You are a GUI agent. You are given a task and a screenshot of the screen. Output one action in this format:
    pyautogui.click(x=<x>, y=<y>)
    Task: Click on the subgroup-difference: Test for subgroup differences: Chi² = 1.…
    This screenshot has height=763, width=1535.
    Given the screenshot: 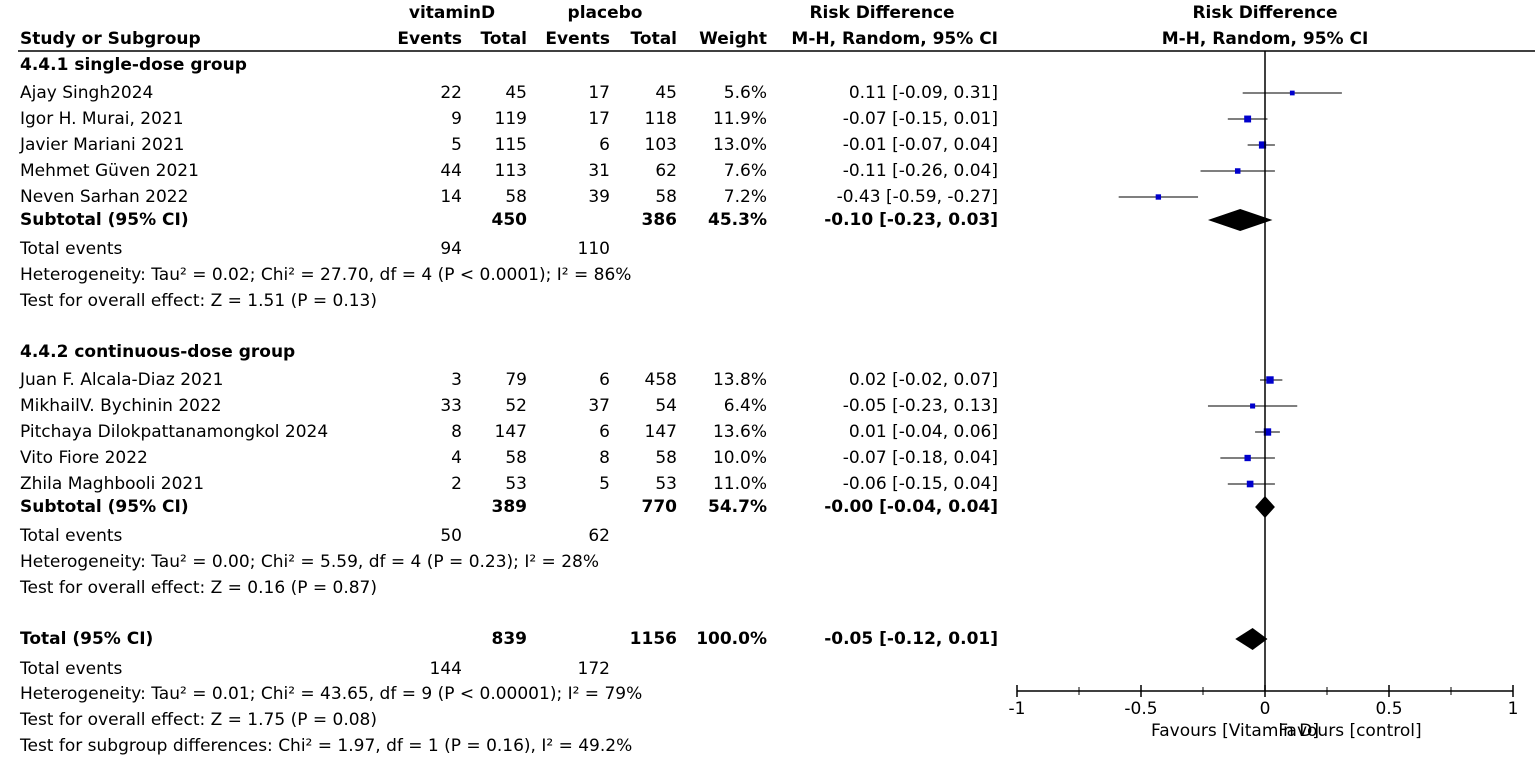 What is the action you would take?
    pyautogui.click(x=325, y=746)
    